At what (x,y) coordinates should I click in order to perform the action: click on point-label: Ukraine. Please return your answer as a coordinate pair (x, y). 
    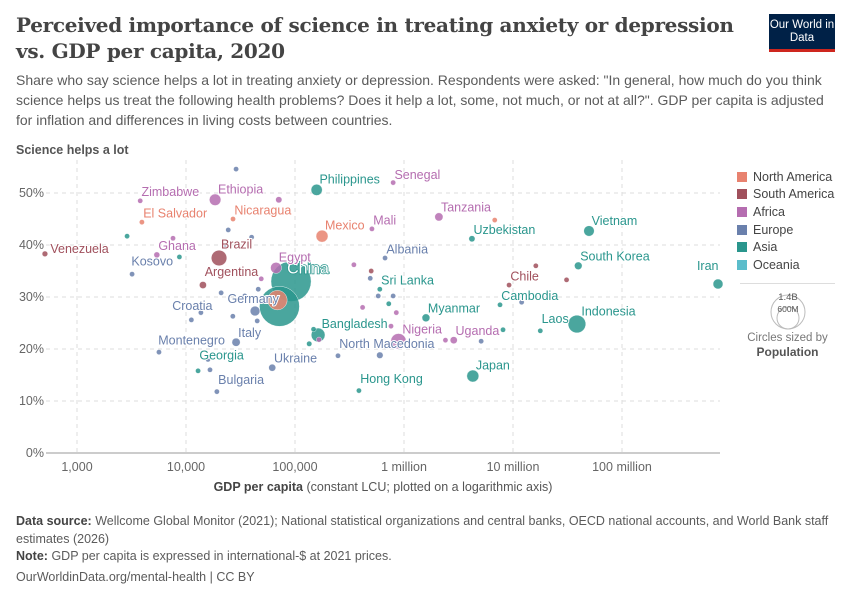
    Looking at the image, I should click on (295, 359).